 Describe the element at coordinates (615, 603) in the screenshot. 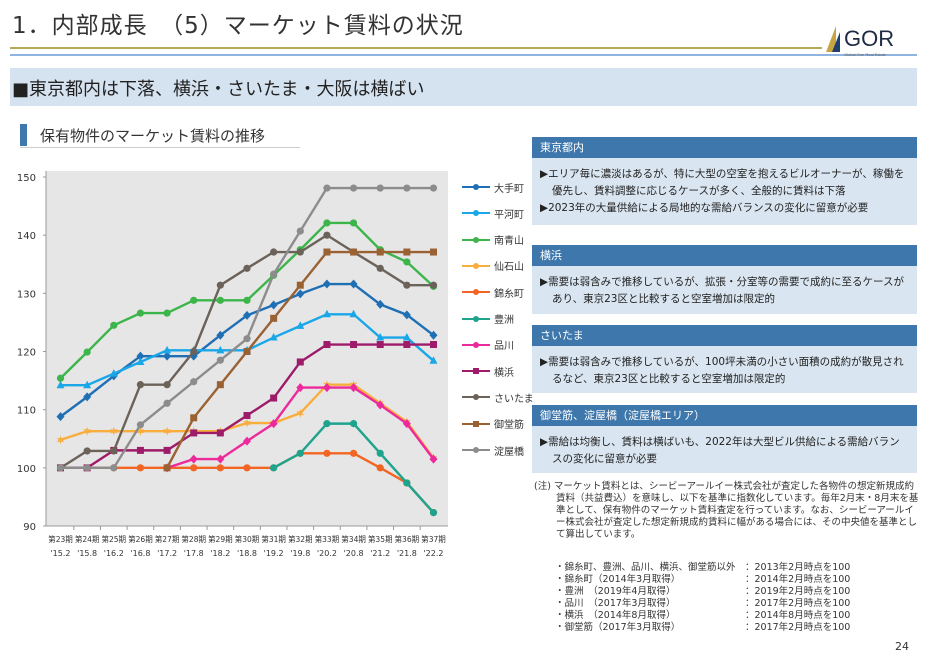

I see `property-label: ・品川 （2017年3月取得）` at that location.